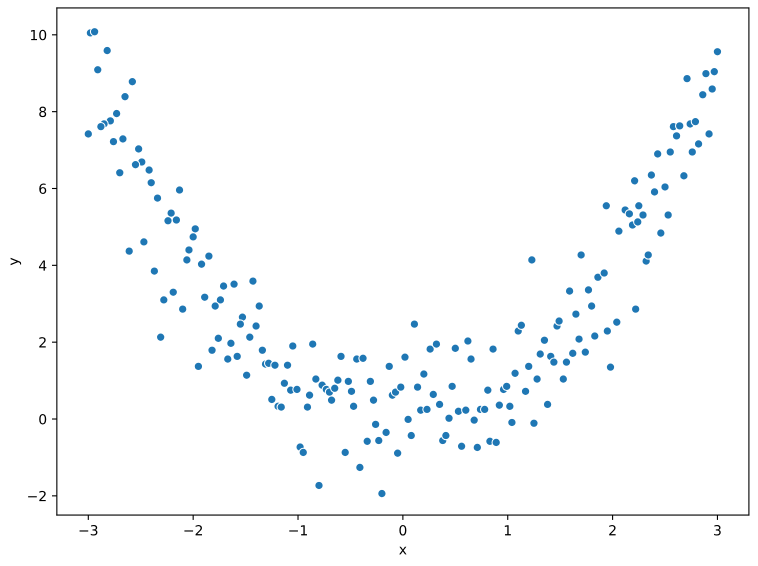 Image resolution: width=758 pixels, height=566 pixels. I want to click on x-tick-label: −2, so click(193, 530).